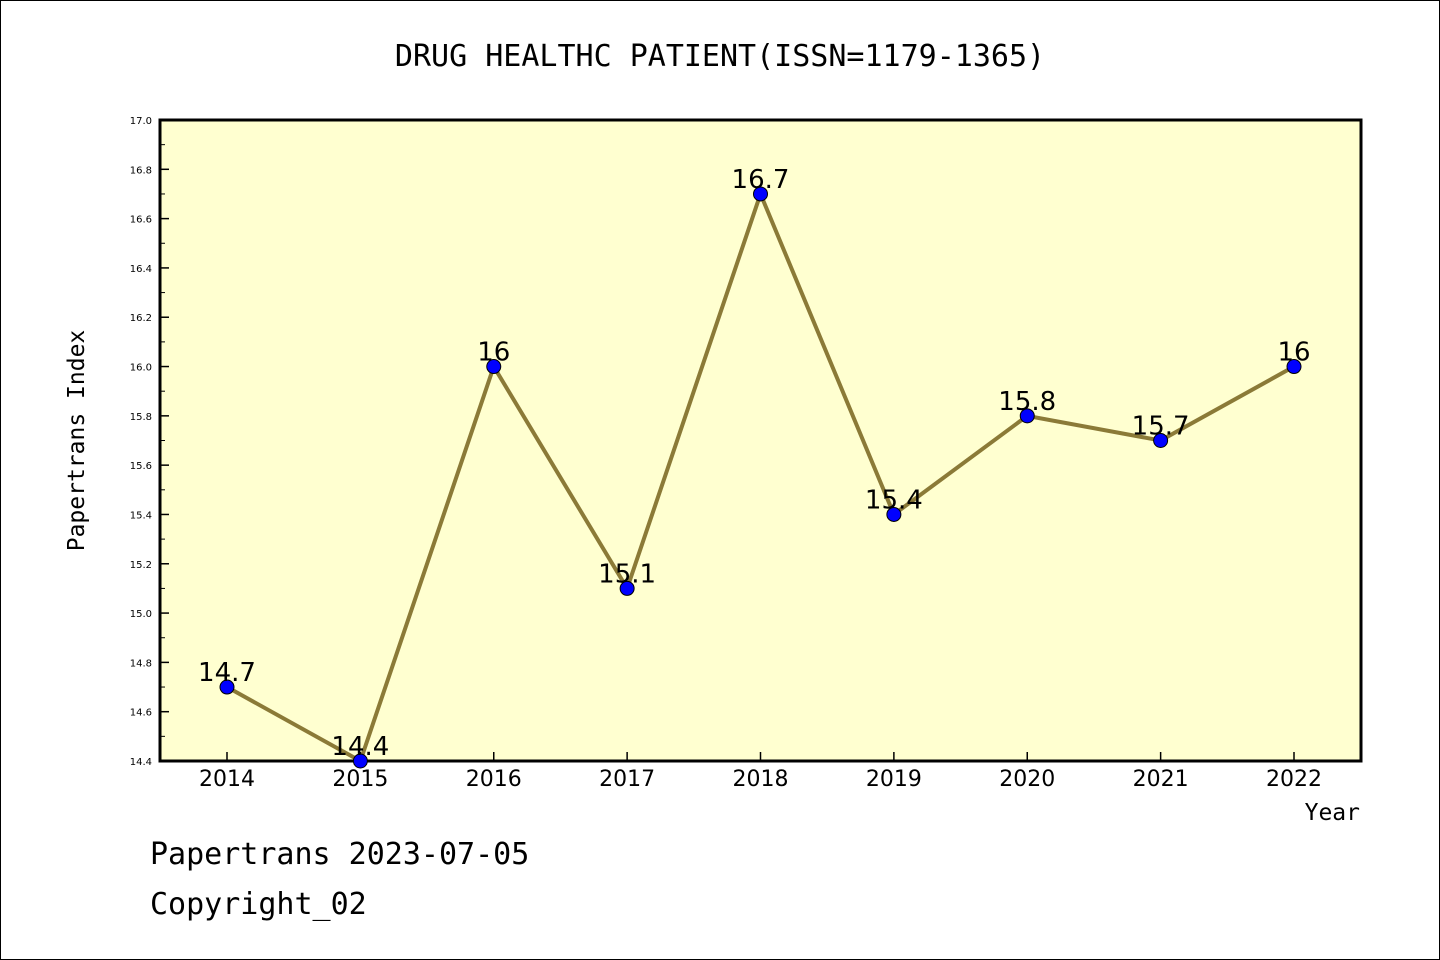  Describe the element at coordinates (141, 417) in the screenshot. I see `y-tick-label: 15.8` at that location.